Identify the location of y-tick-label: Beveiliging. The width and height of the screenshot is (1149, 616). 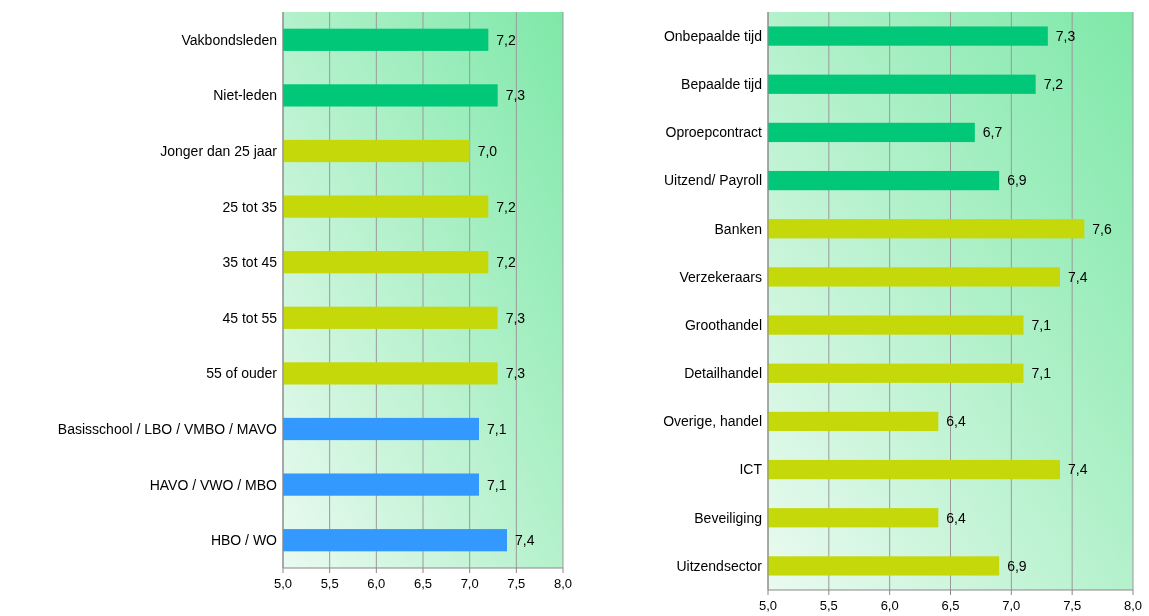
(728, 517).